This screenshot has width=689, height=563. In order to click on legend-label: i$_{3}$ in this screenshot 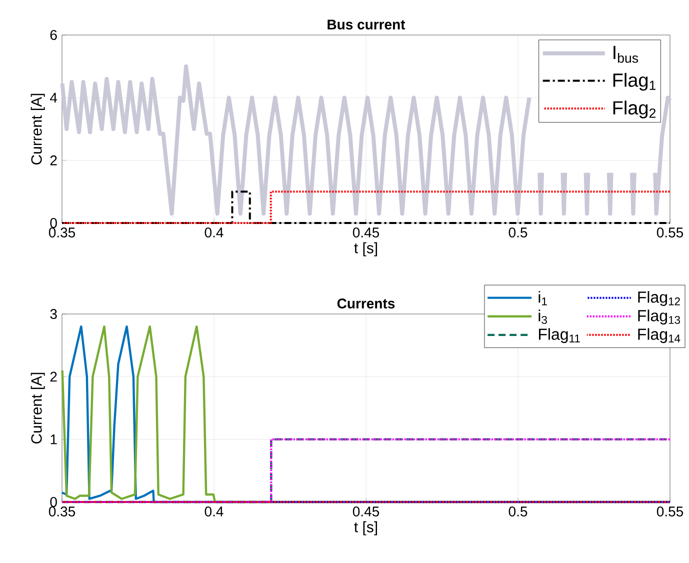, I will do `click(542, 317)`.